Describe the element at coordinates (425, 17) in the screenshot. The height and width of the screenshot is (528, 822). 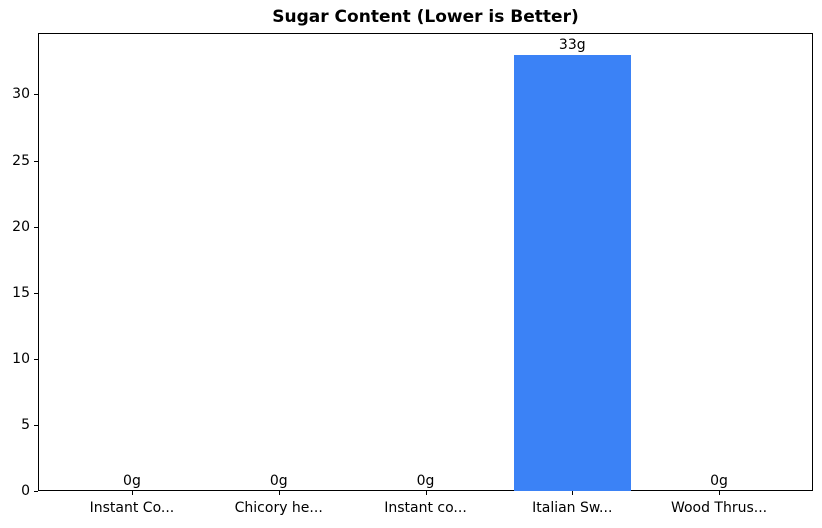
I see `chart-title: Sugar Content (Lower is Better)` at that location.